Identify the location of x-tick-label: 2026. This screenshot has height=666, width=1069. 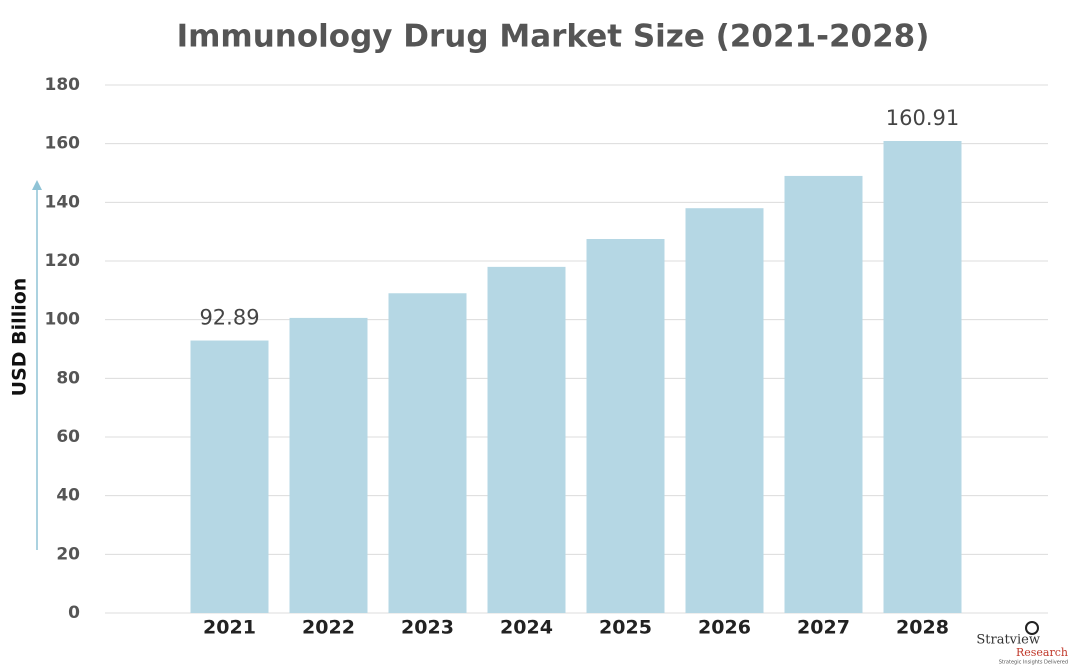
(724, 628).